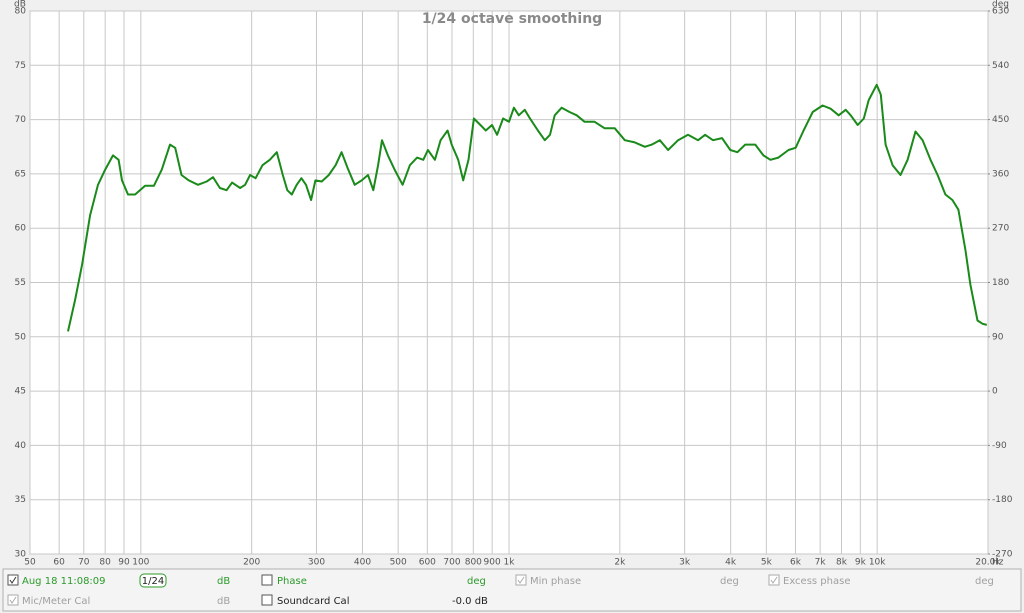 This screenshot has height=613, width=1024. Describe the element at coordinates (1000, 283) in the screenshot. I see `y2-tick-label: 180` at that location.